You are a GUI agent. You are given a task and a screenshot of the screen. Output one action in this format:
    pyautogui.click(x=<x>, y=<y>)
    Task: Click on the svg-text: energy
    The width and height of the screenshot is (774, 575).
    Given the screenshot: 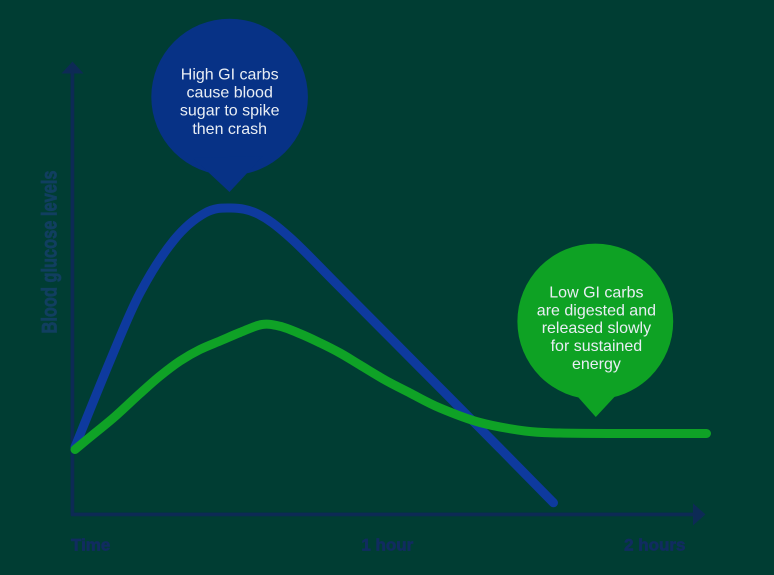 What is the action you would take?
    pyautogui.click(x=596, y=364)
    